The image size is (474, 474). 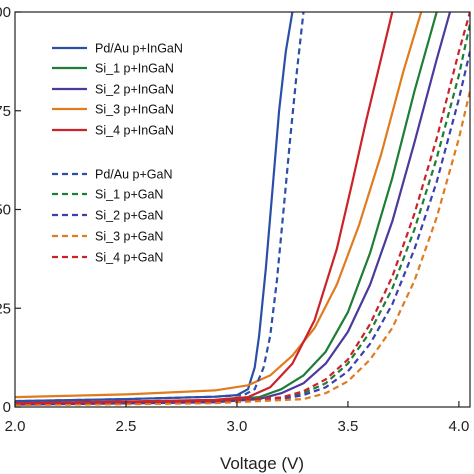 I want to click on legend-label-2: Si_1 p+InGaN, so click(x=134, y=69).